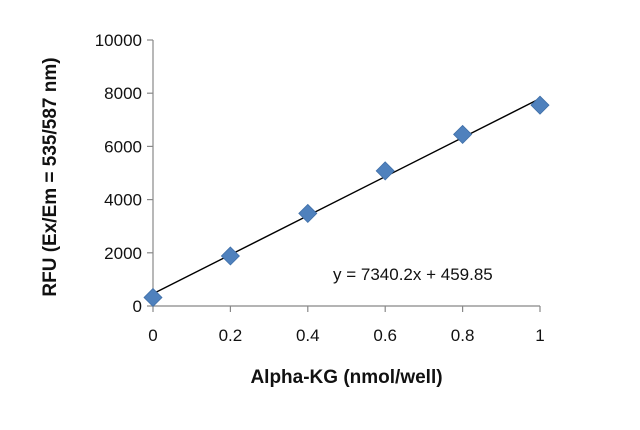 This screenshot has width=640, height=430. What do you see at coordinates (539, 335) in the screenshot?
I see `x-tick-label: 1` at bounding box center [539, 335].